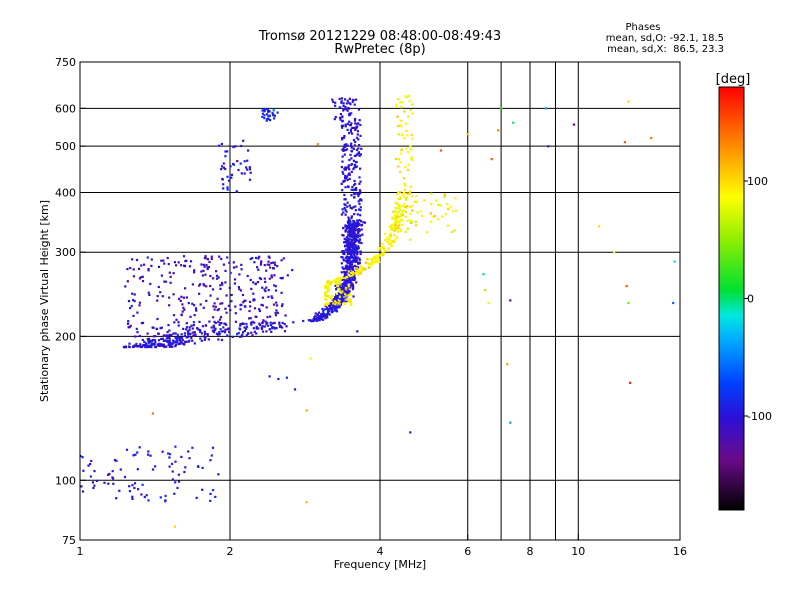 The height and width of the screenshot is (600, 800). Describe the element at coordinates (379, 49) in the screenshot. I see `chart-subtitle: RwPretec (8p)` at that location.